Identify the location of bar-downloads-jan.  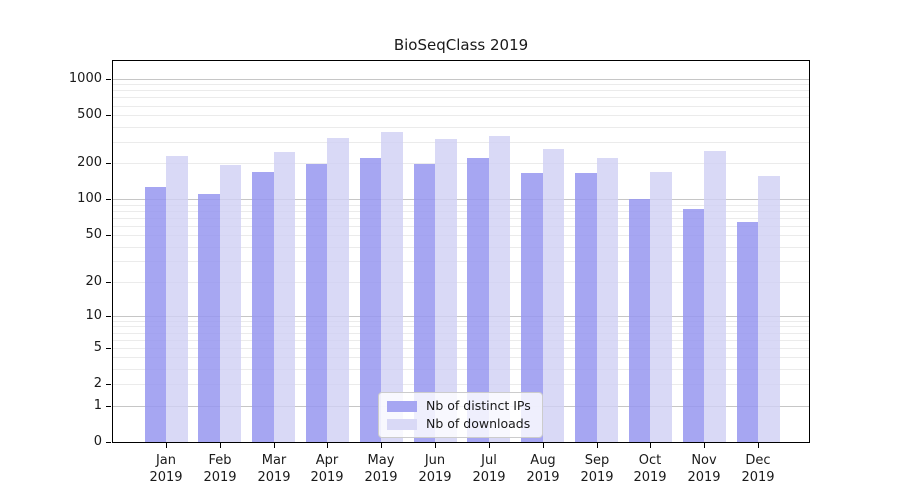
(177, 299).